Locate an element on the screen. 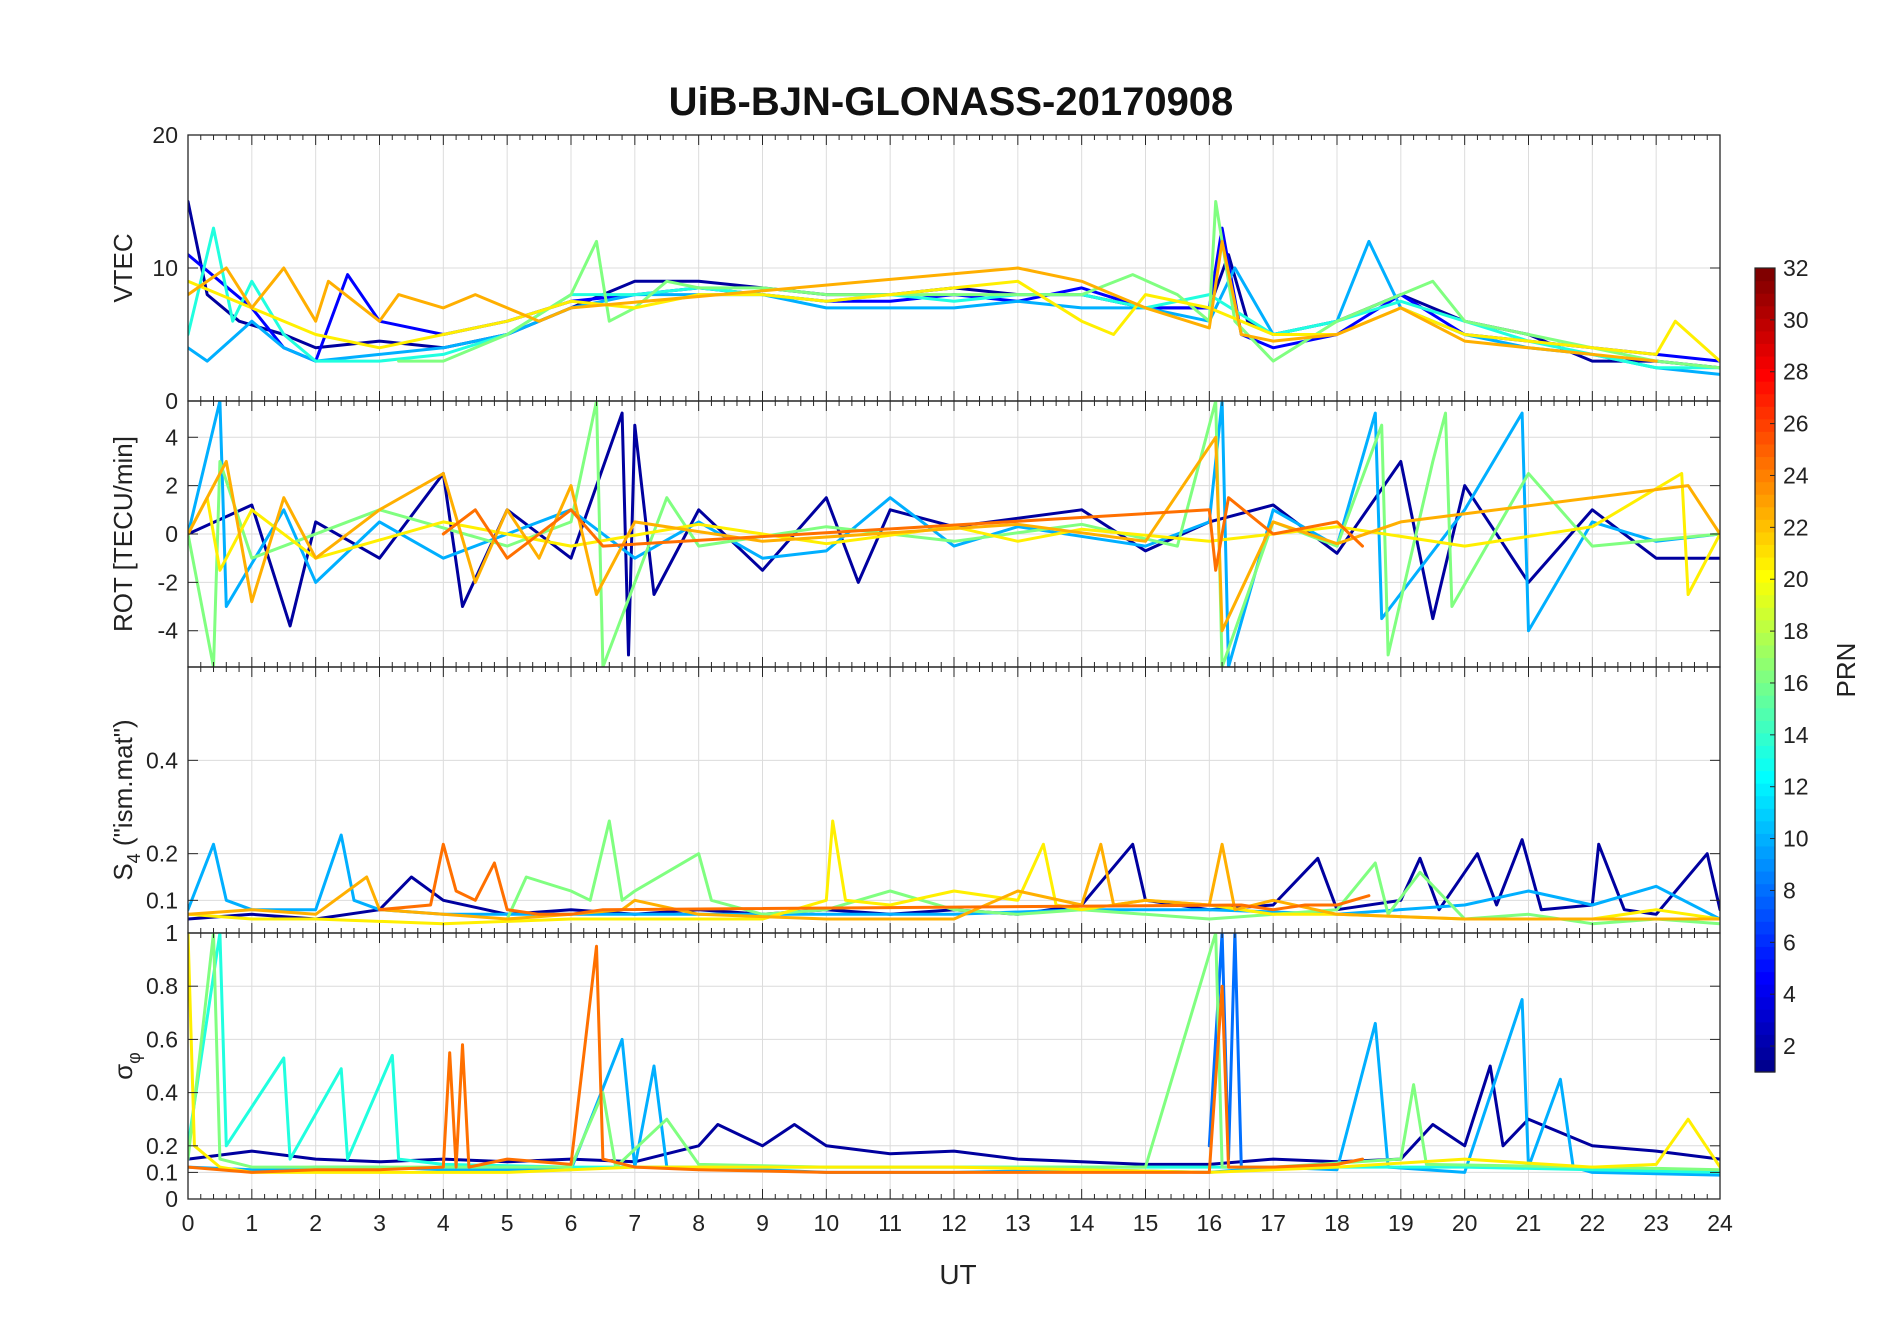 This screenshot has width=1902, height=1330. colorbar-tick-label: 28 is located at coordinates (1796, 372).